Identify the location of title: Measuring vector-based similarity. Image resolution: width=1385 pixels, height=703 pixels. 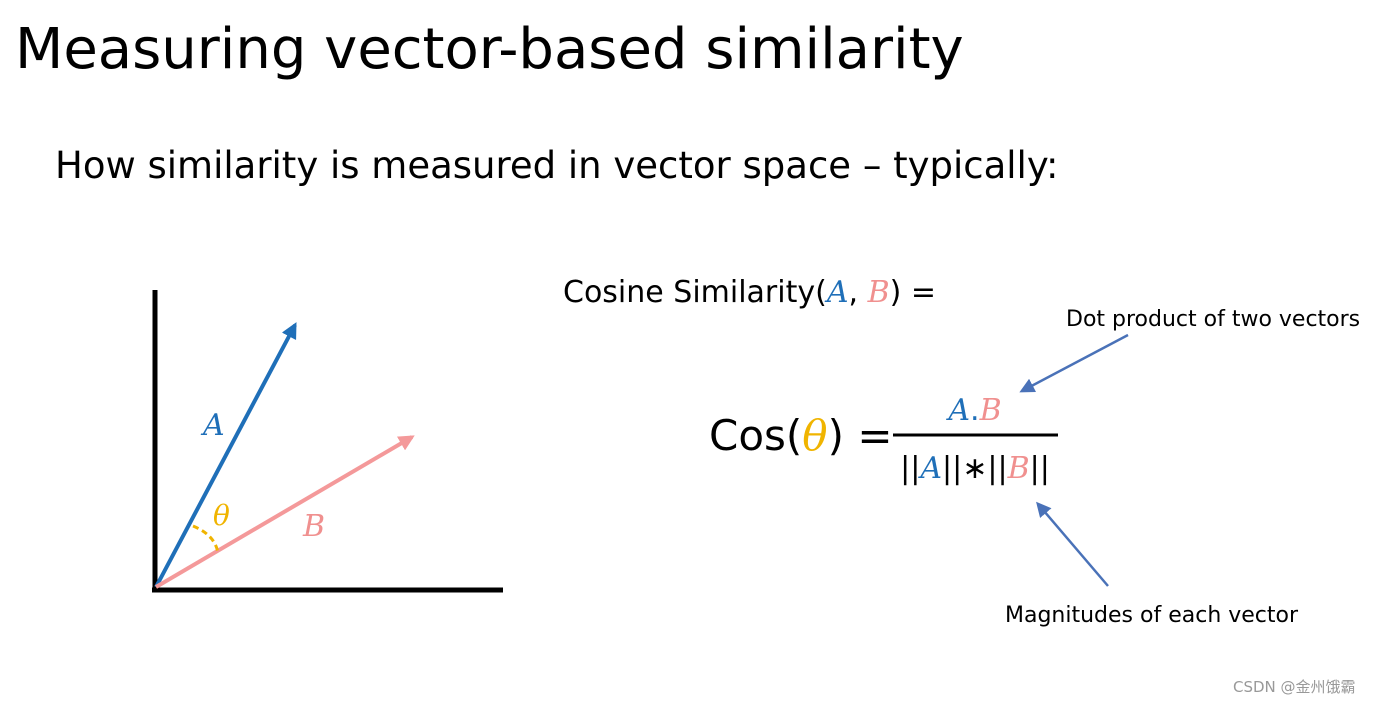
(489, 49).